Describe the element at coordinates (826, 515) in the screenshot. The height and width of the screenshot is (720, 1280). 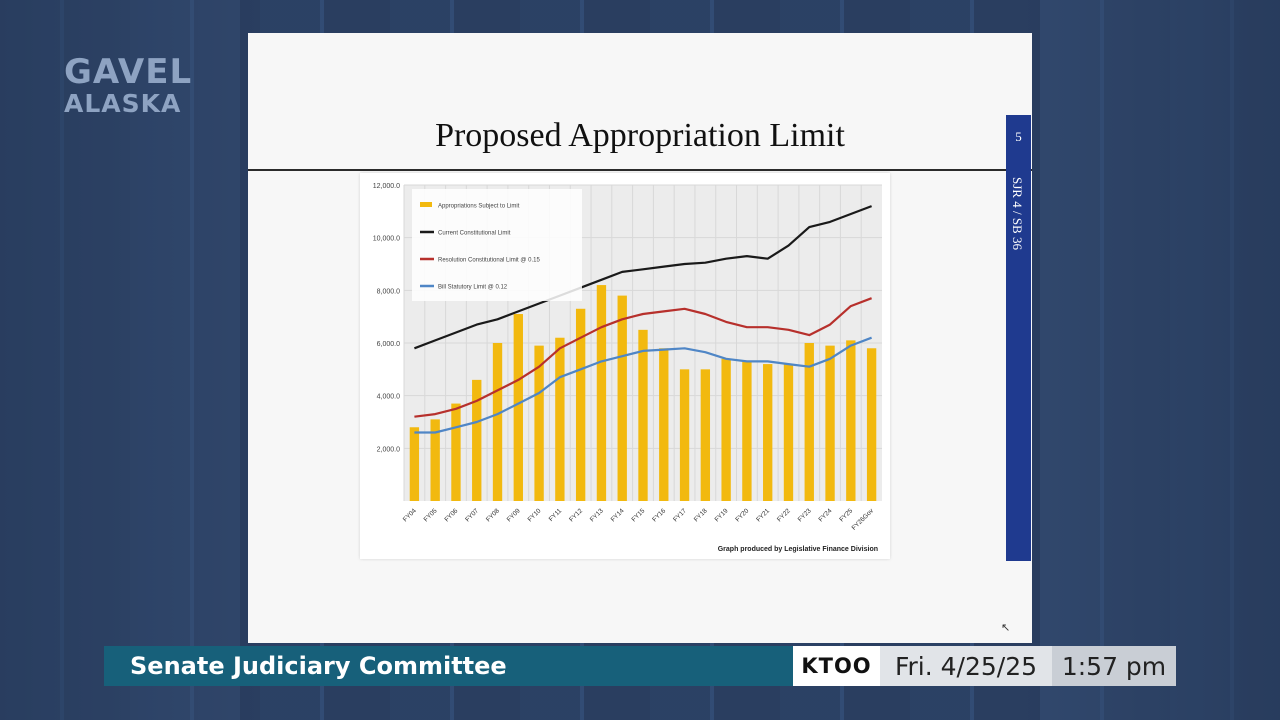
I see `x-tick-label: FY24` at that location.